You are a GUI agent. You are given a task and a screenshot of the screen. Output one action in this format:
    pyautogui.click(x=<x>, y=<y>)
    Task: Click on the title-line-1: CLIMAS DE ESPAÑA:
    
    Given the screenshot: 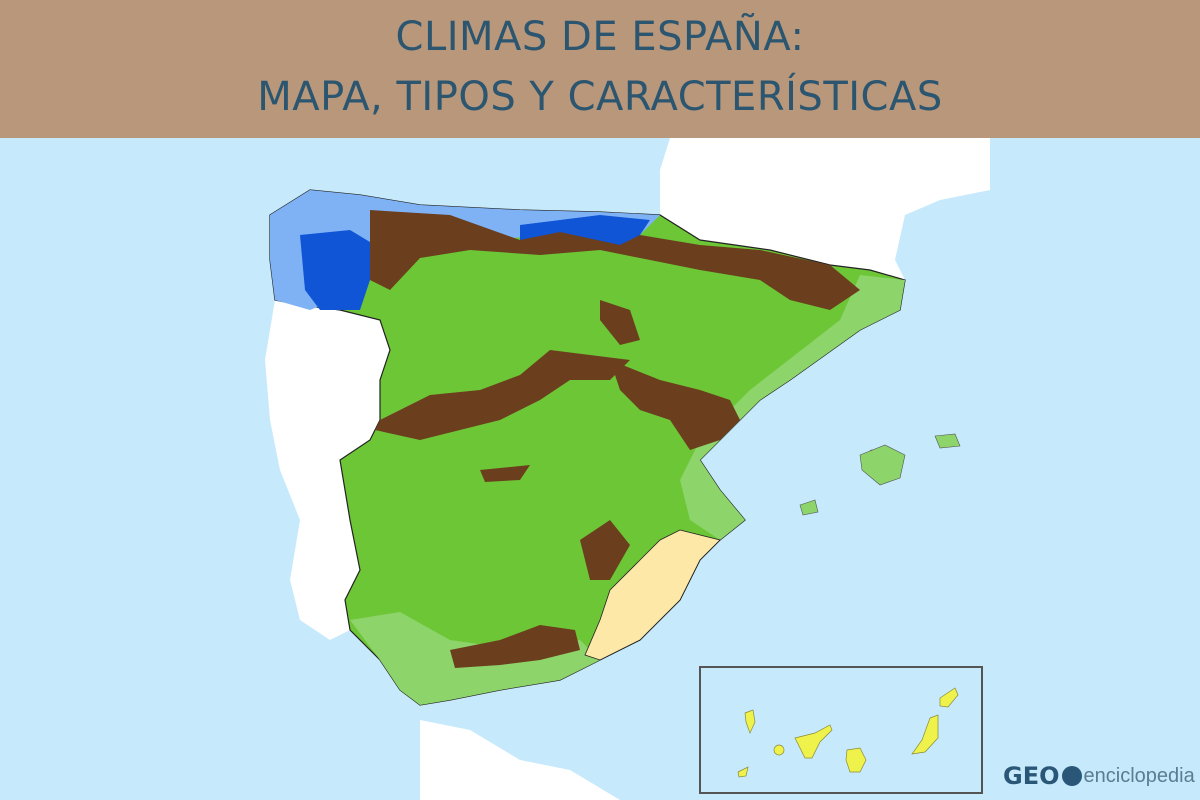 What is the action you would take?
    pyautogui.click(x=600, y=37)
    